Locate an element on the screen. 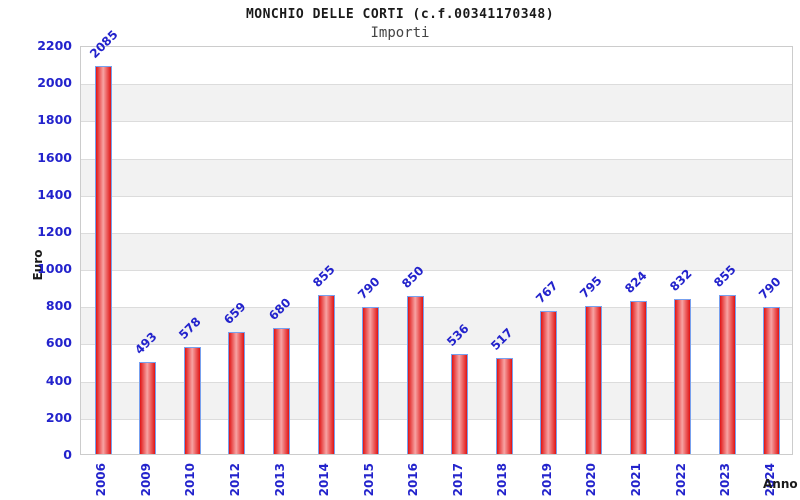 This screenshot has width=800, height=500. y-tick-label: 1400 is located at coordinates (54, 194).